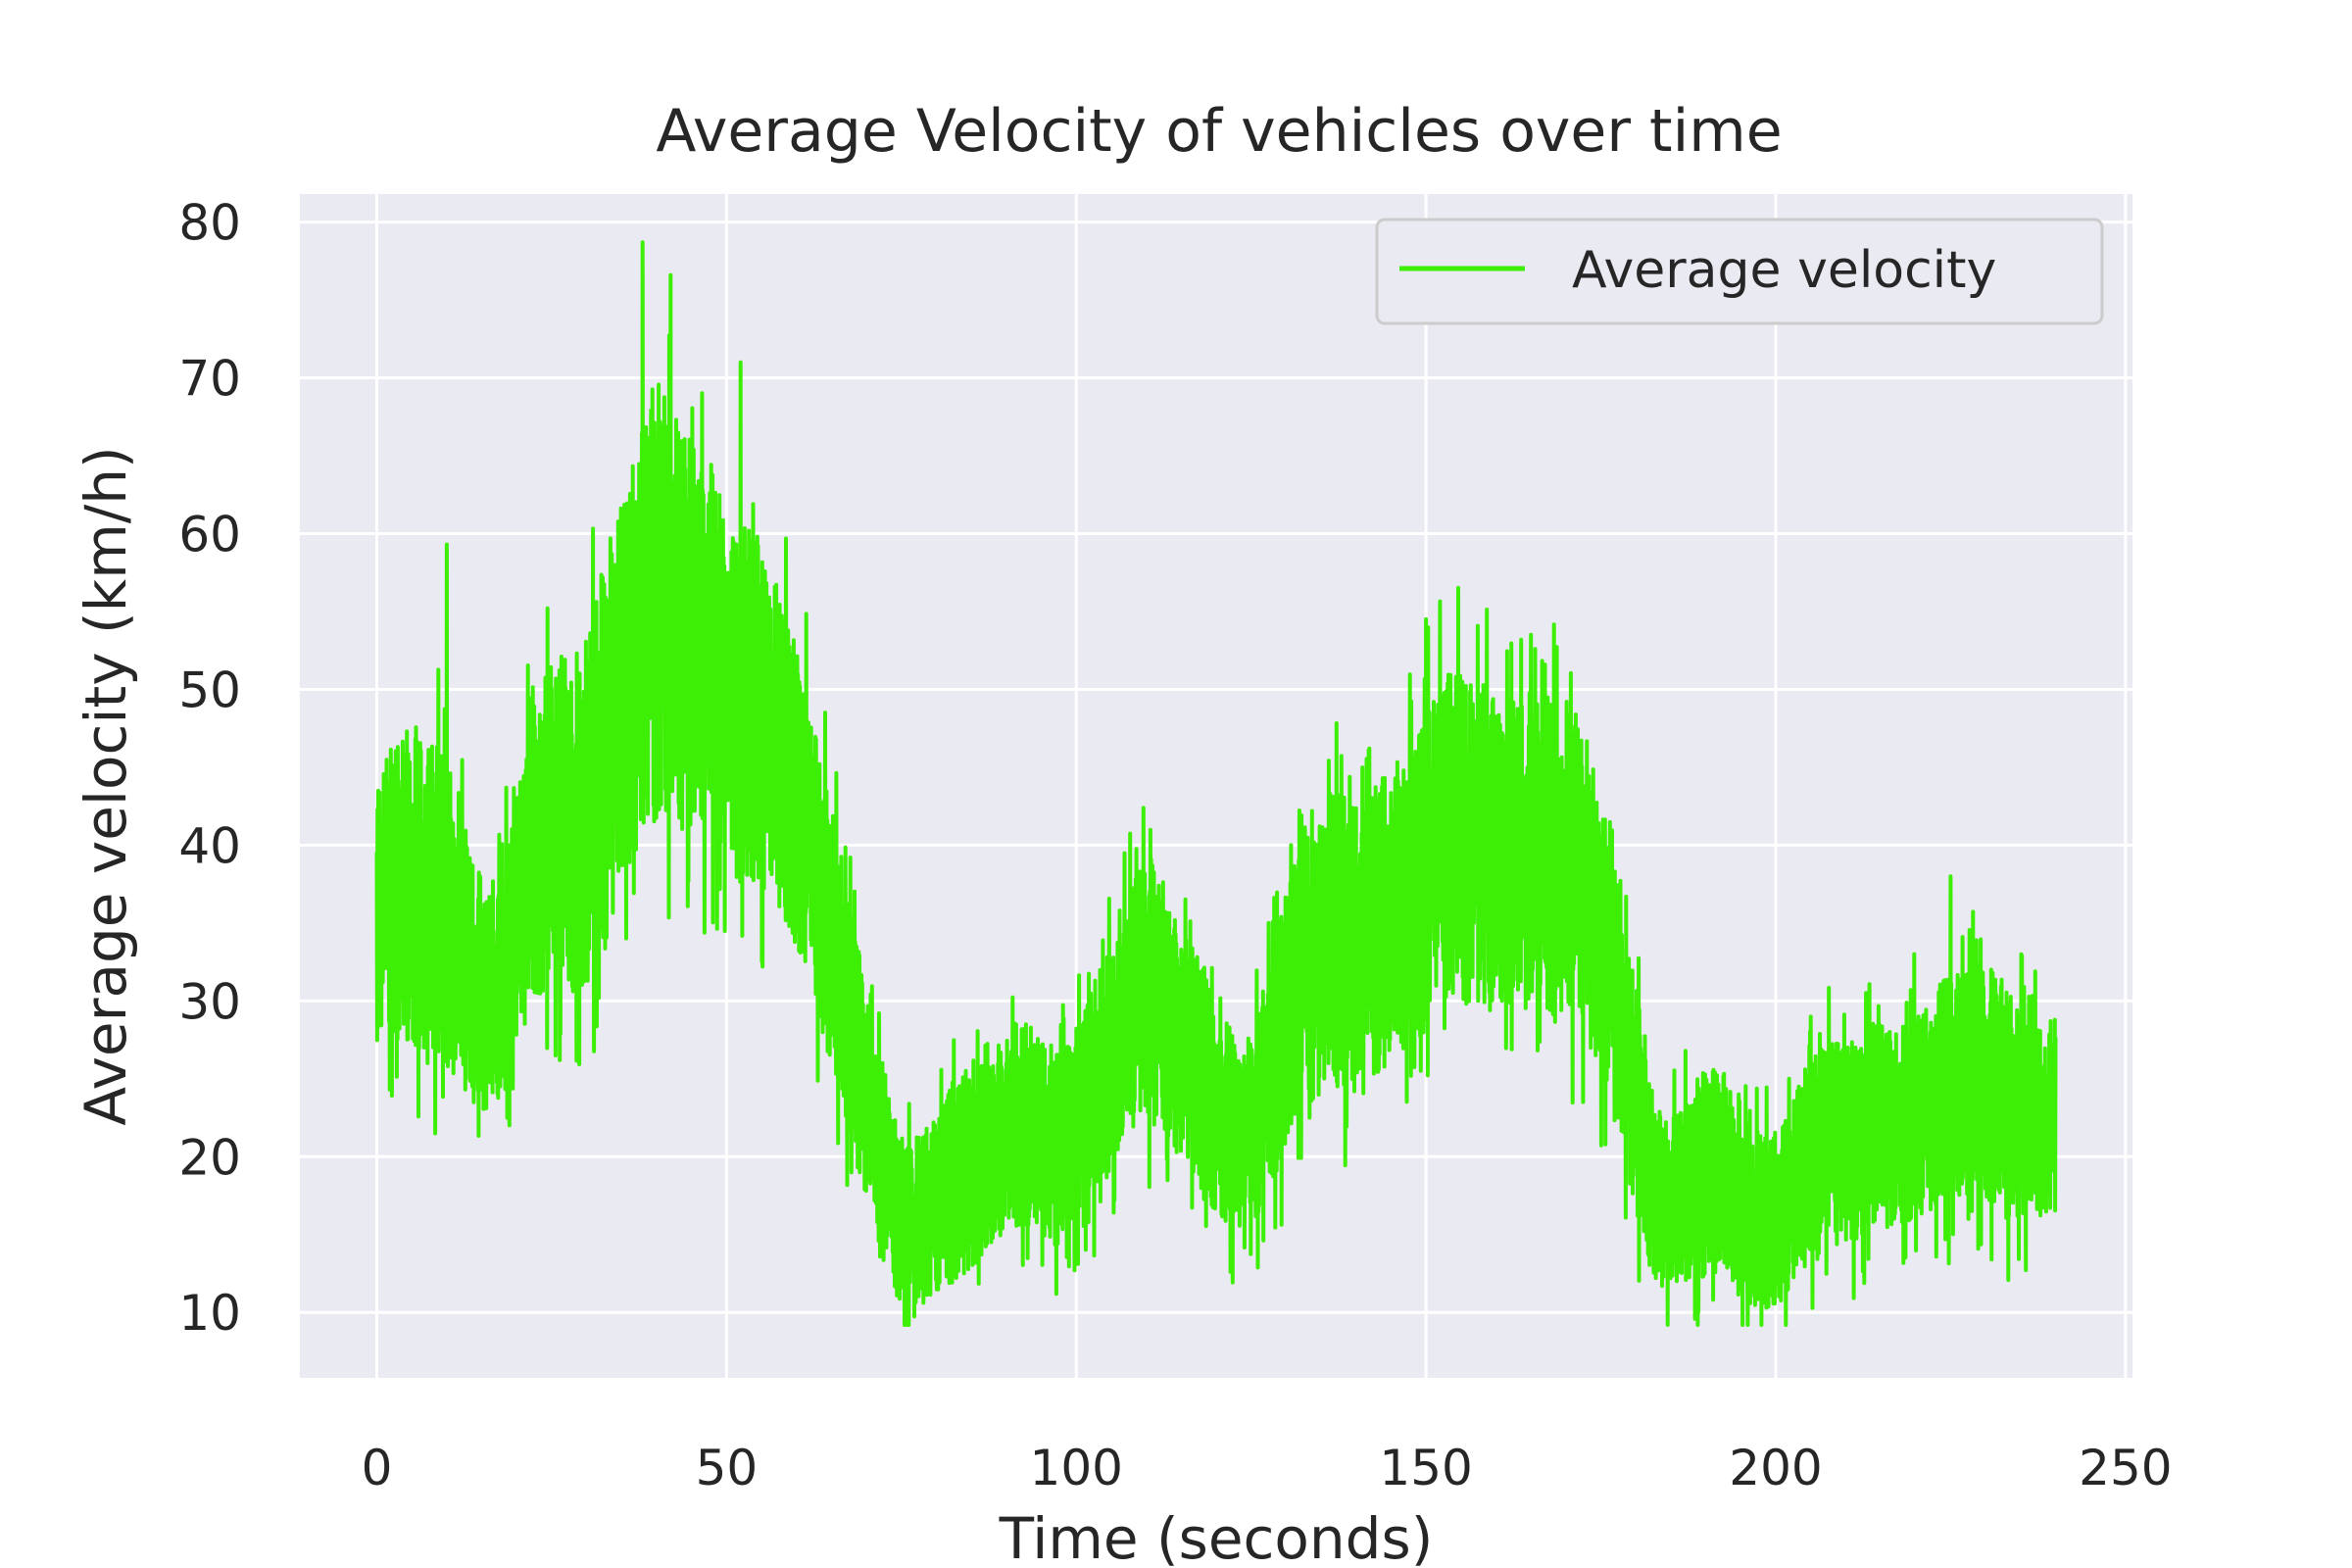 The height and width of the screenshot is (1568, 2352). I want to click on chart-title: Average Velocity of vehicles over time, so click(1219, 131).